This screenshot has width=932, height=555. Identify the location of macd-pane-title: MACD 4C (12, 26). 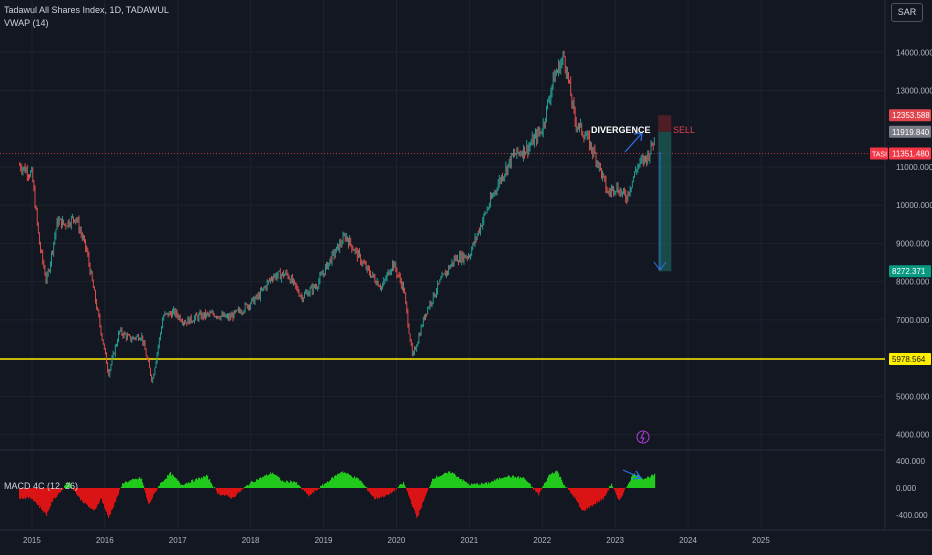
(41, 486).